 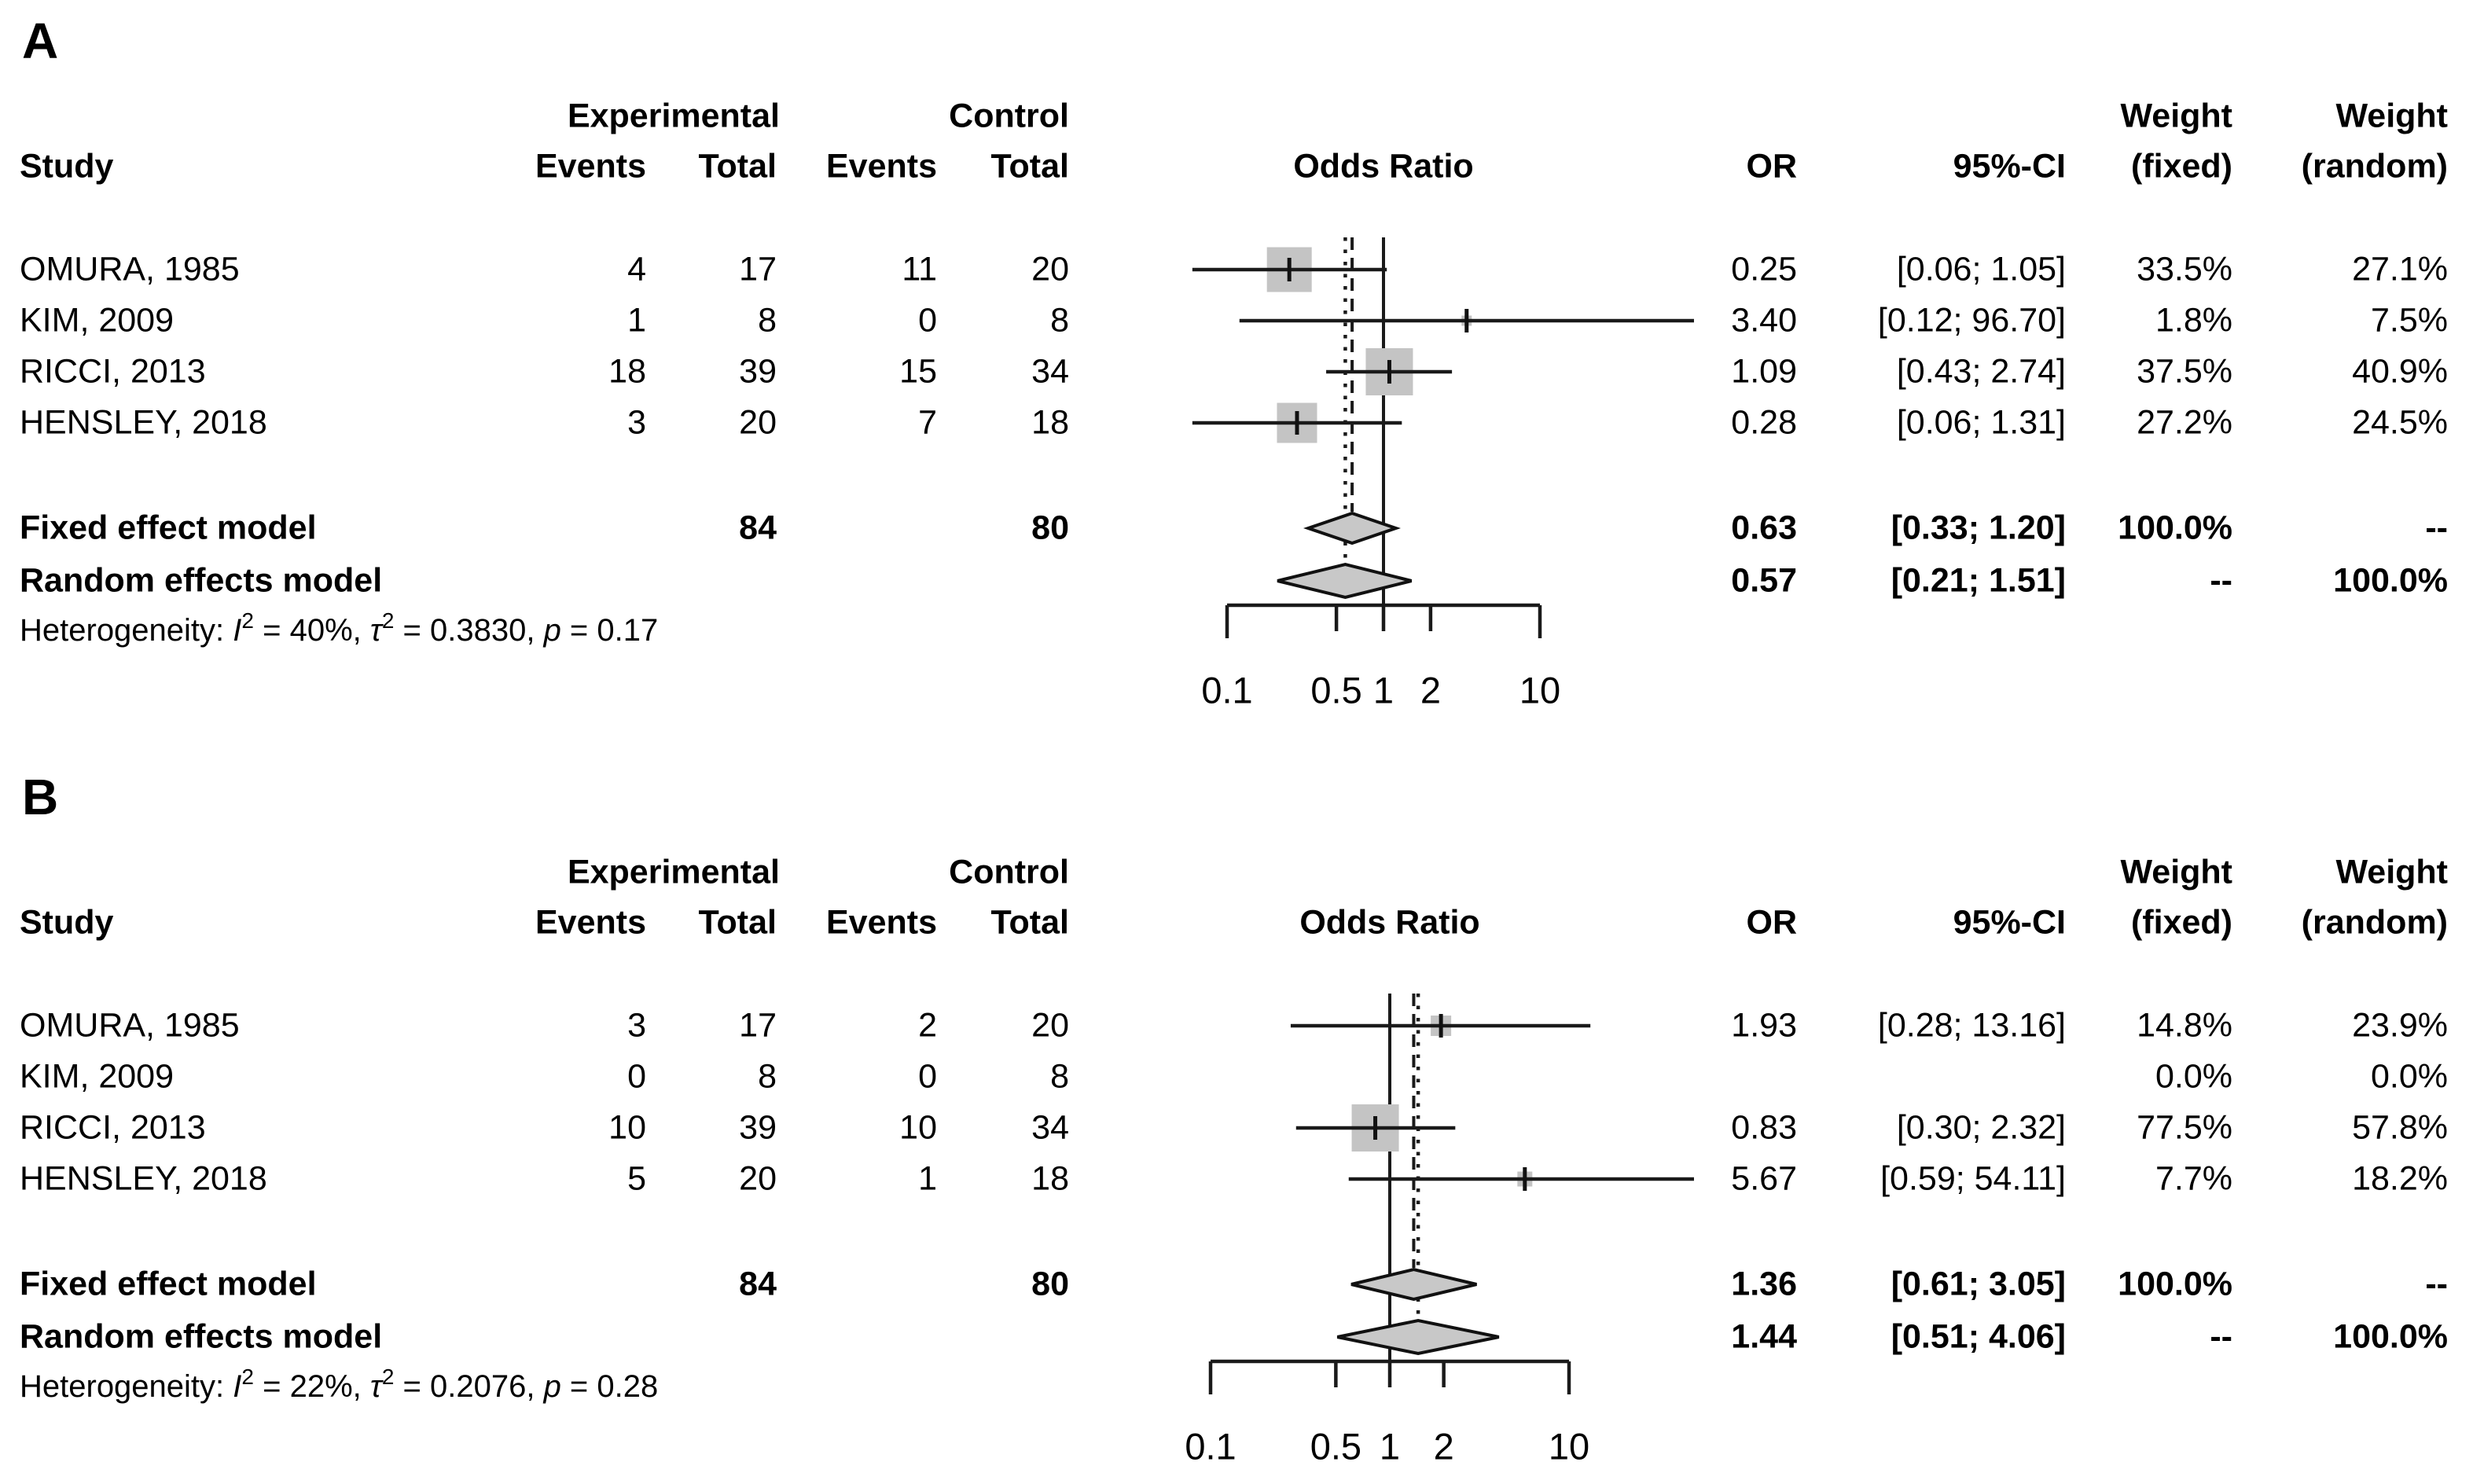 What do you see at coordinates (2184, 422) in the screenshot?
I see `weight-fixed-value: 27.2%` at bounding box center [2184, 422].